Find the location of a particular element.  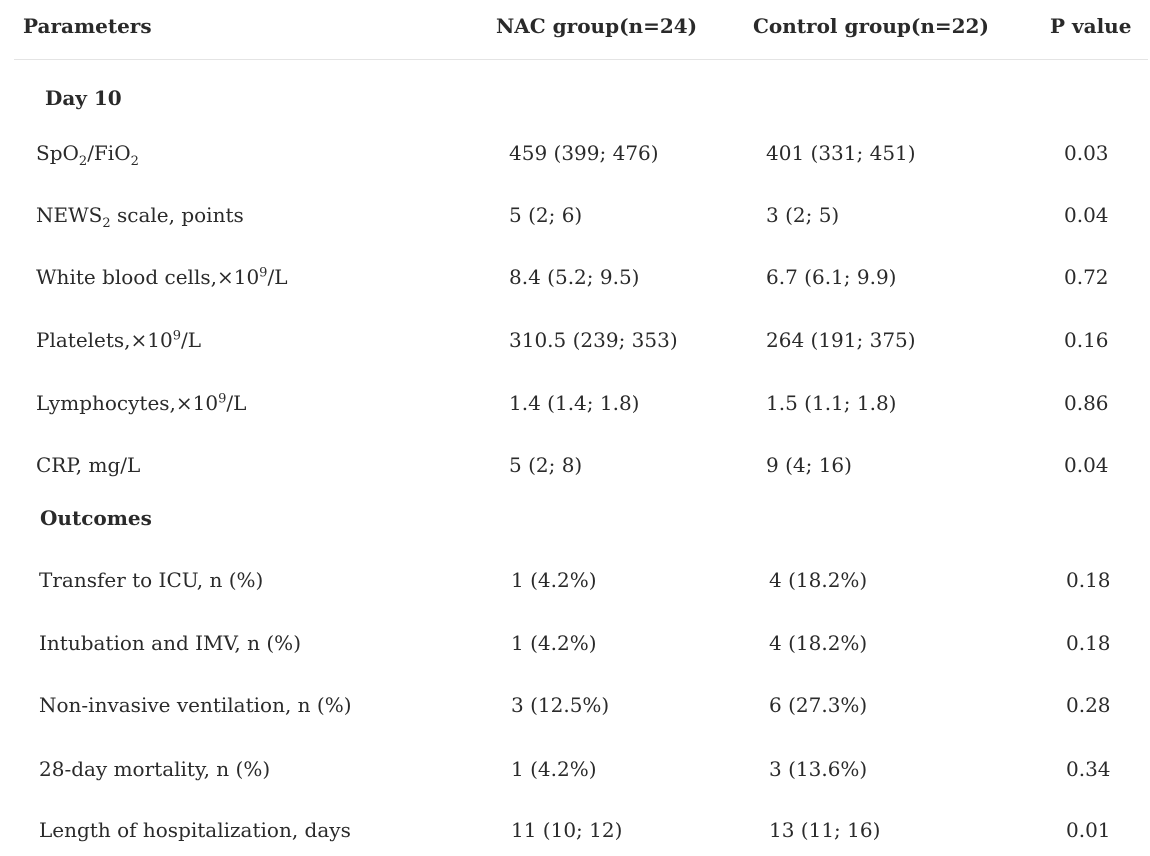

row-control: 13 (11; 16) is located at coordinates (825, 830).